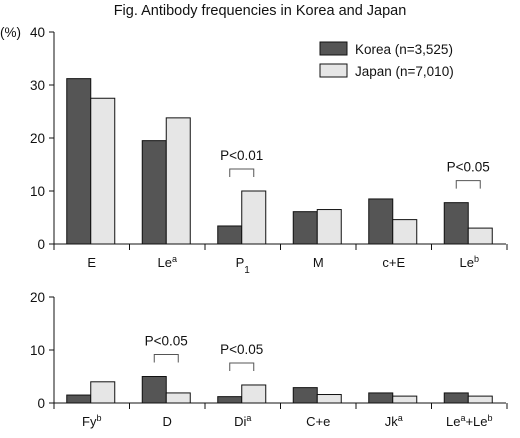 The image size is (520, 438). Describe the element at coordinates (404, 71) in the screenshot. I see `legend-label-japan: Japan (n=7,010)` at that location.